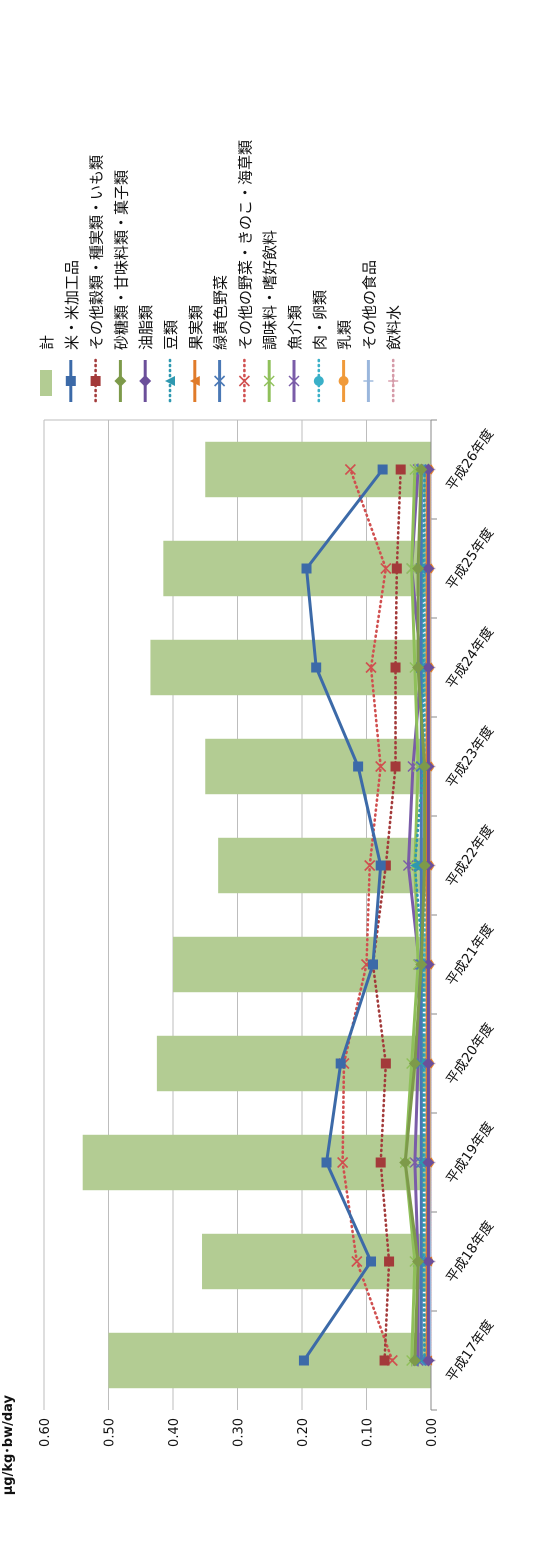  I want to click on x-tick-label: 平成19年度, so click(470, 1152).